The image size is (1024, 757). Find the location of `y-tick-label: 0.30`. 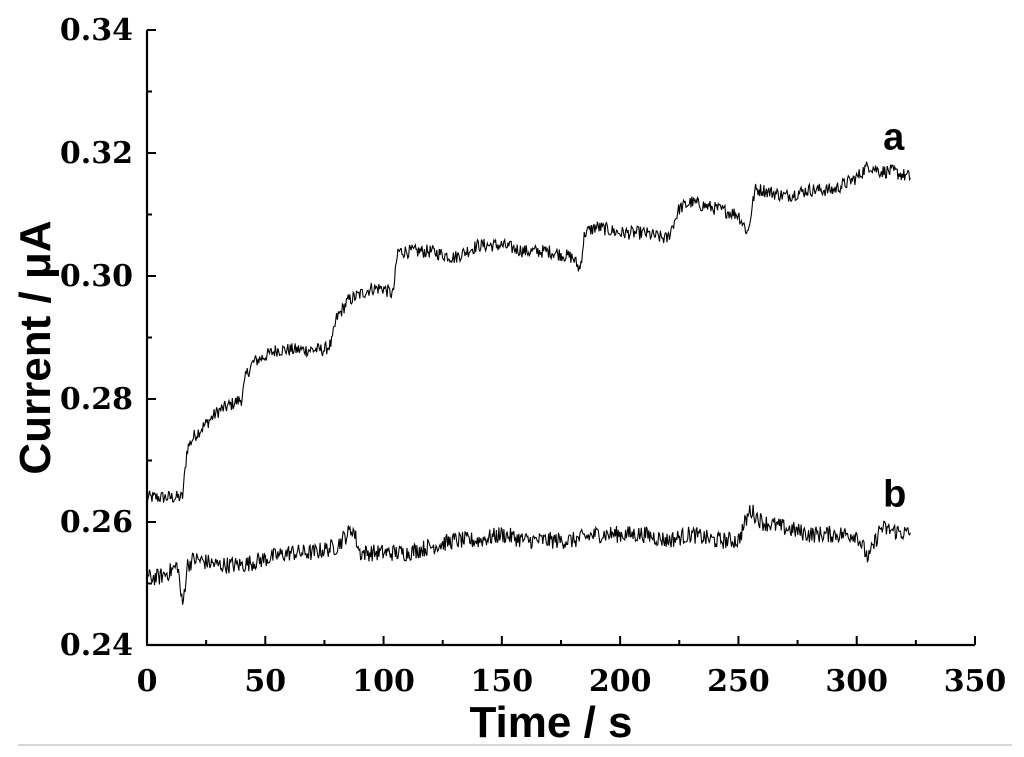

y-tick-label: 0.30 is located at coordinates (96, 276).